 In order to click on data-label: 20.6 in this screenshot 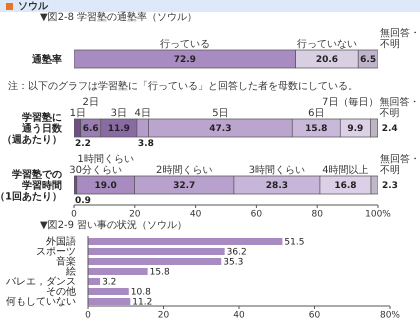, I will do `click(327, 60)`.